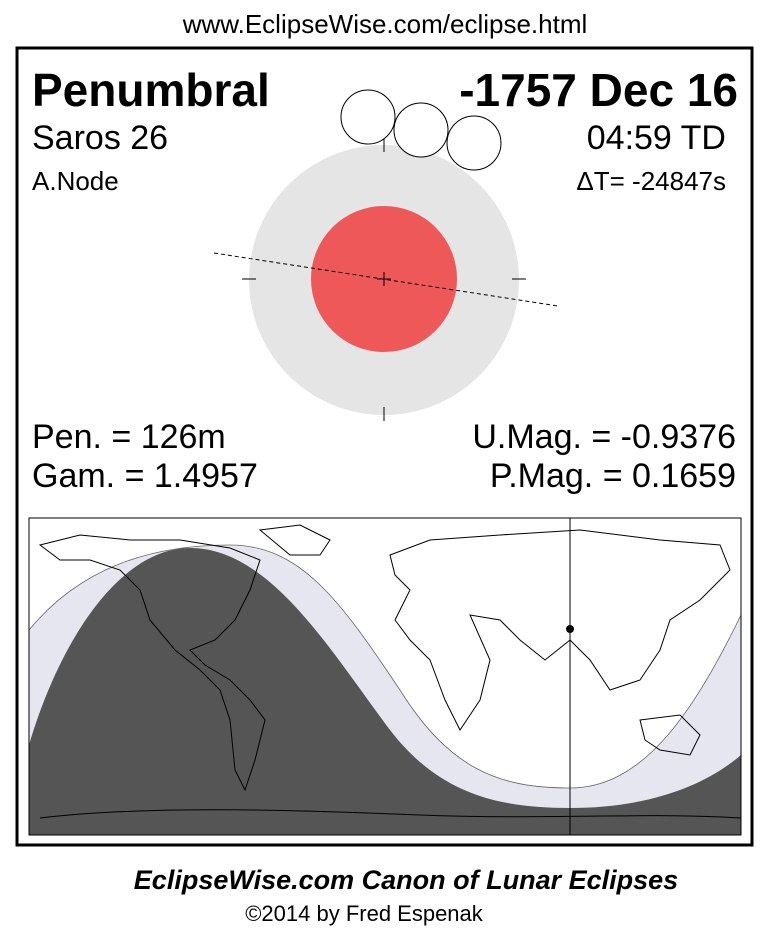  What do you see at coordinates (100, 138) in the screenshot?
I see `saros: Saros 26` at bounding box center [100, 138].